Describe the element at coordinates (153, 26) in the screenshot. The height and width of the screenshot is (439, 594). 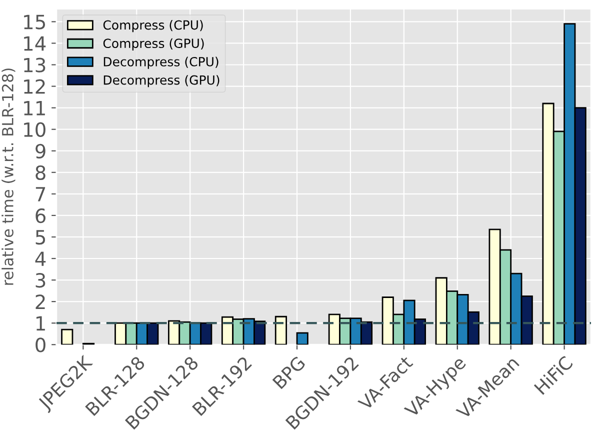
I see `legend-label: Compress (CPU)` at that location.